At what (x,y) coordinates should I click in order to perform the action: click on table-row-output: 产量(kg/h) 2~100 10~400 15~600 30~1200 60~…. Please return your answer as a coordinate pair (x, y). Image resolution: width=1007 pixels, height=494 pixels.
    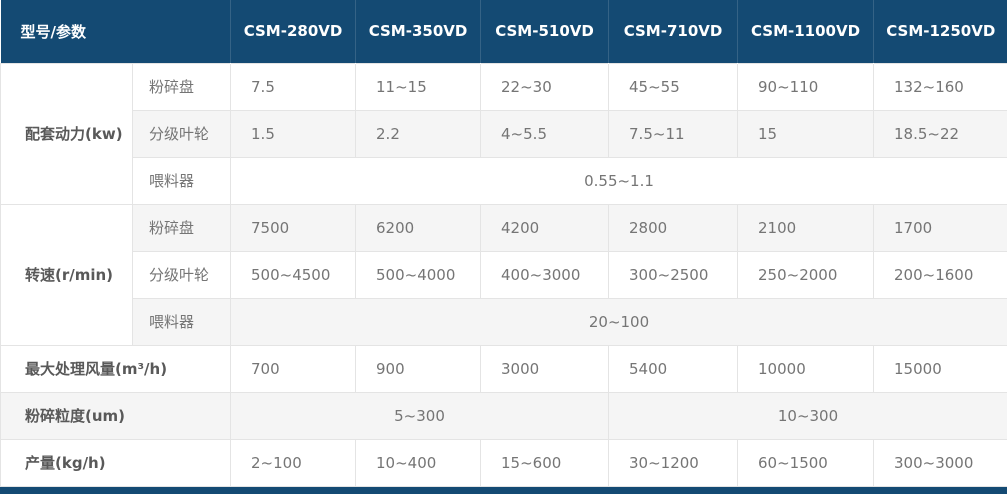
    Looking at the image, I should click on (504, 462).